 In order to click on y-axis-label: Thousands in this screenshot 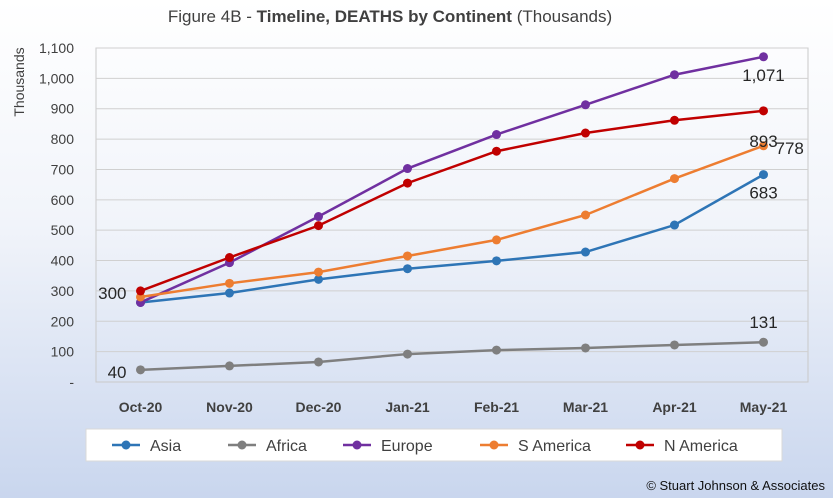, I will do `click(19, 81)`.